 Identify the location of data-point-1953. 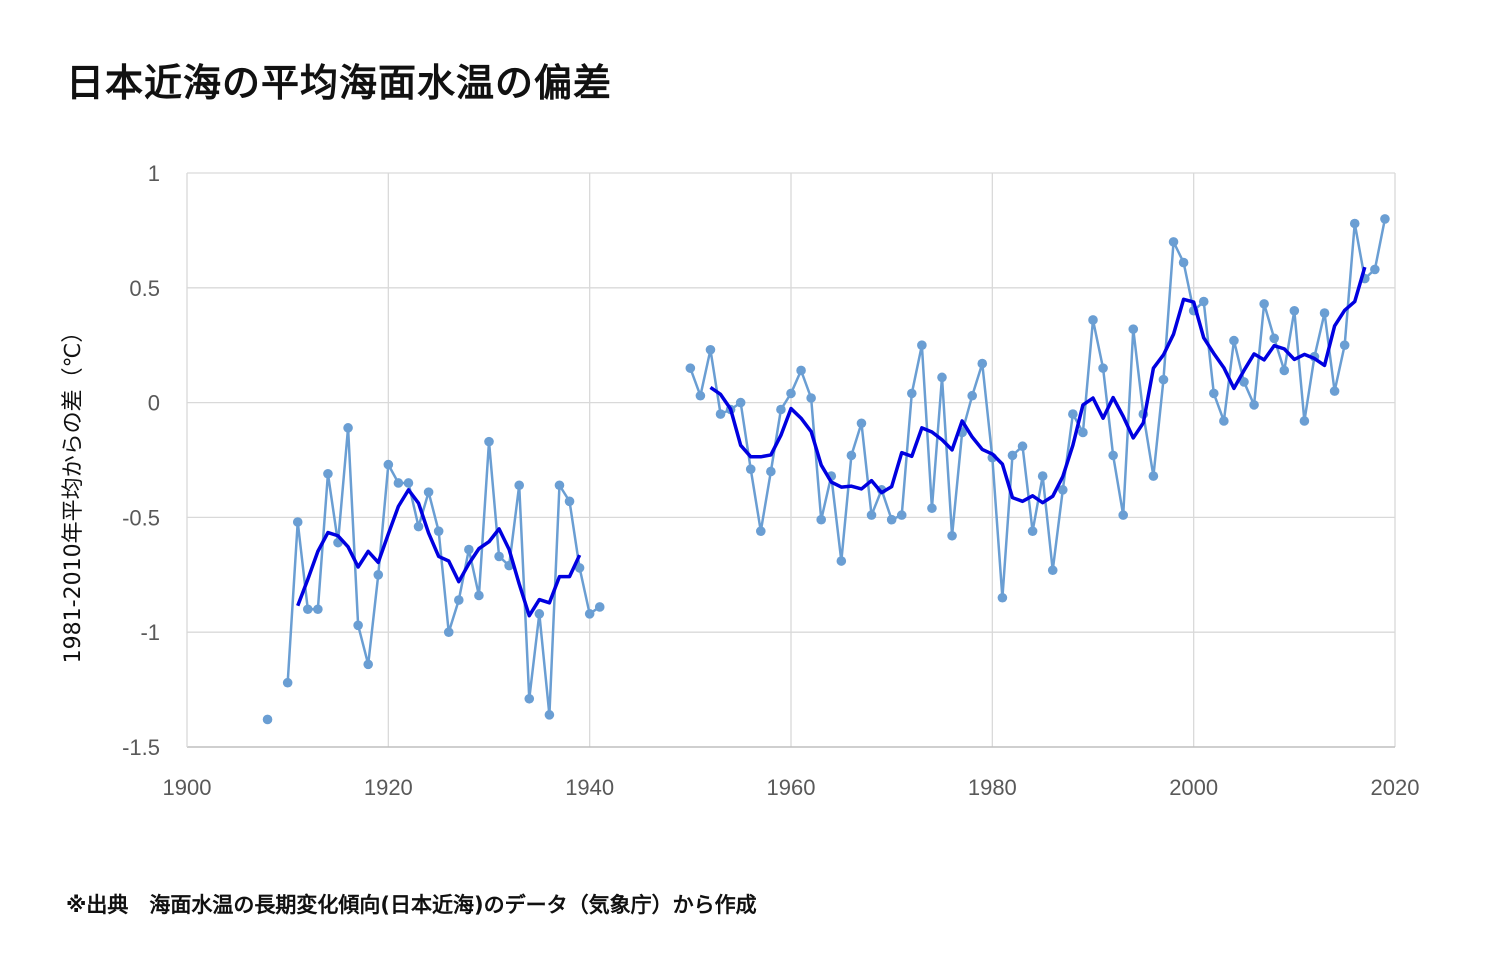
(720, 414).